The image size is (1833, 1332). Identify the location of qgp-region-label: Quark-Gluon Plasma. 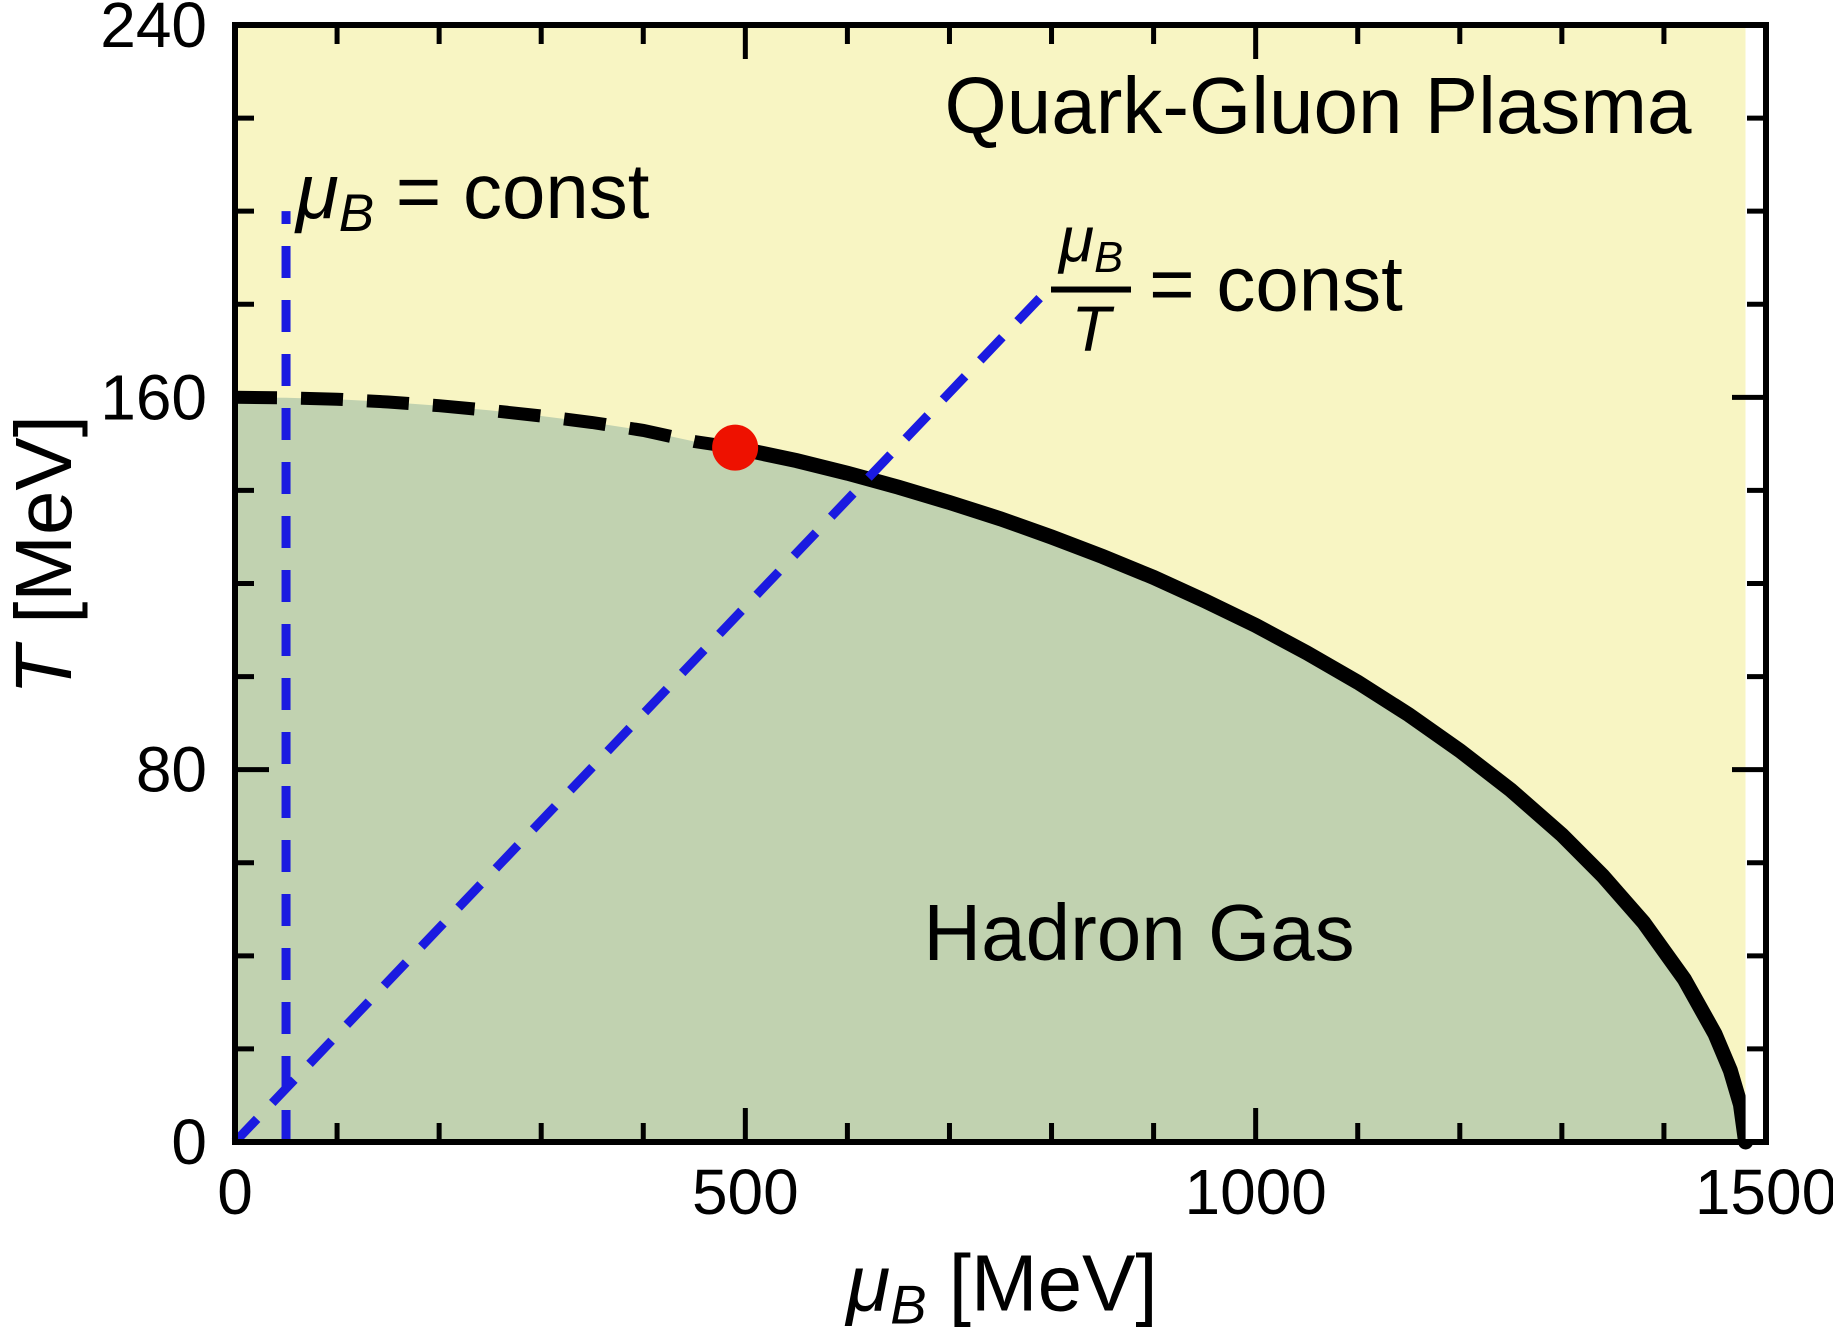
(1318, 105).